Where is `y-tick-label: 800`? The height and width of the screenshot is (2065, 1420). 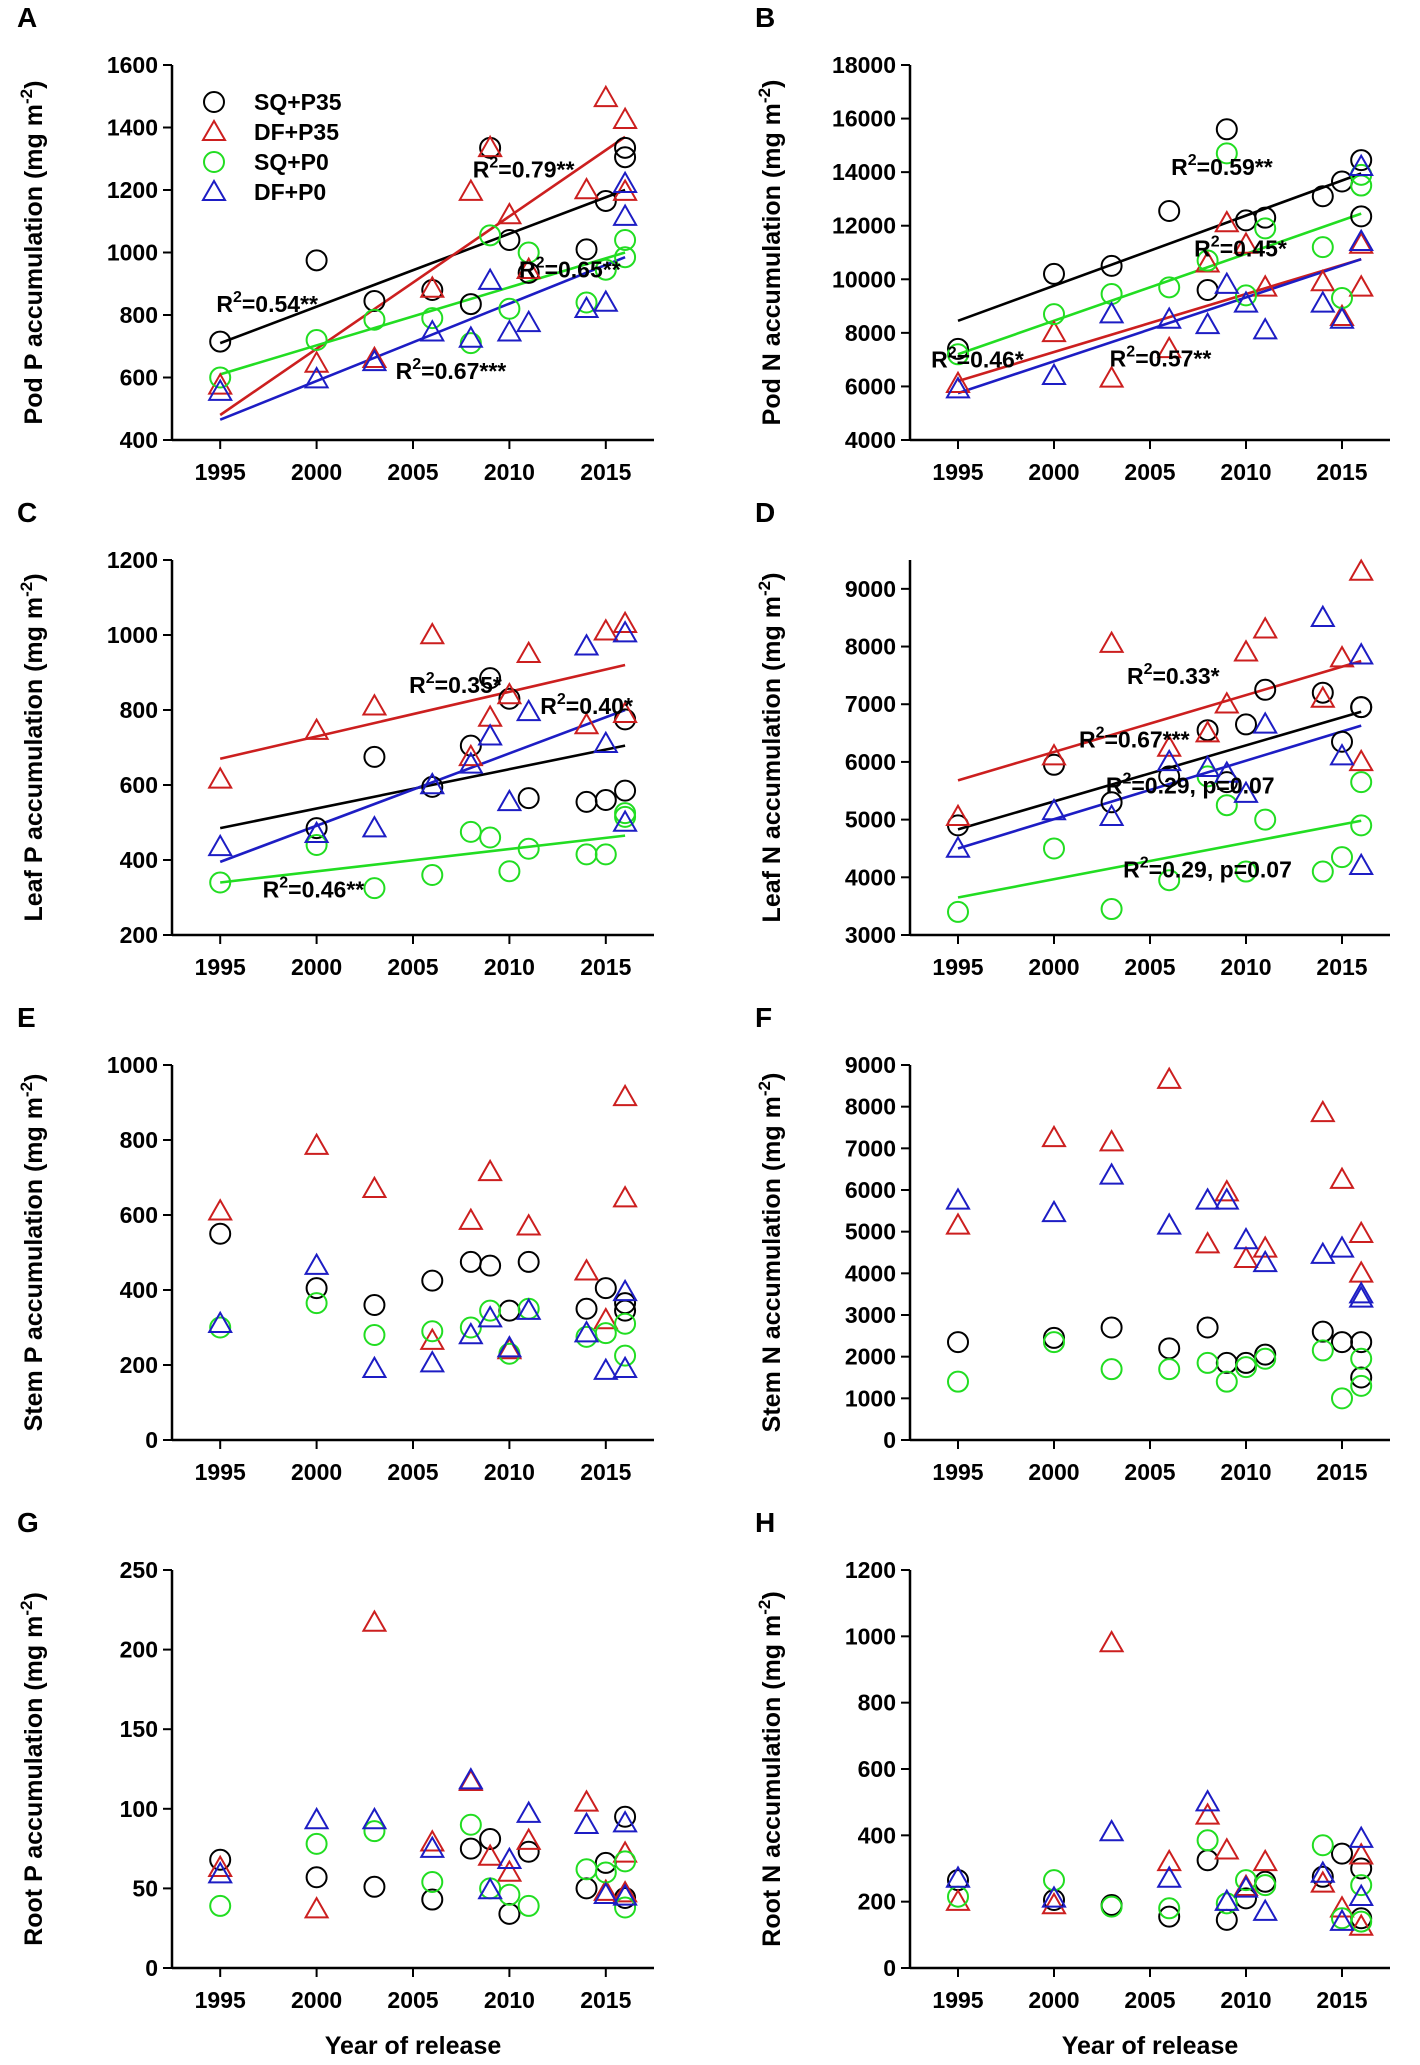 y-tick-label: 800 is located at coordinates (139, 1140).